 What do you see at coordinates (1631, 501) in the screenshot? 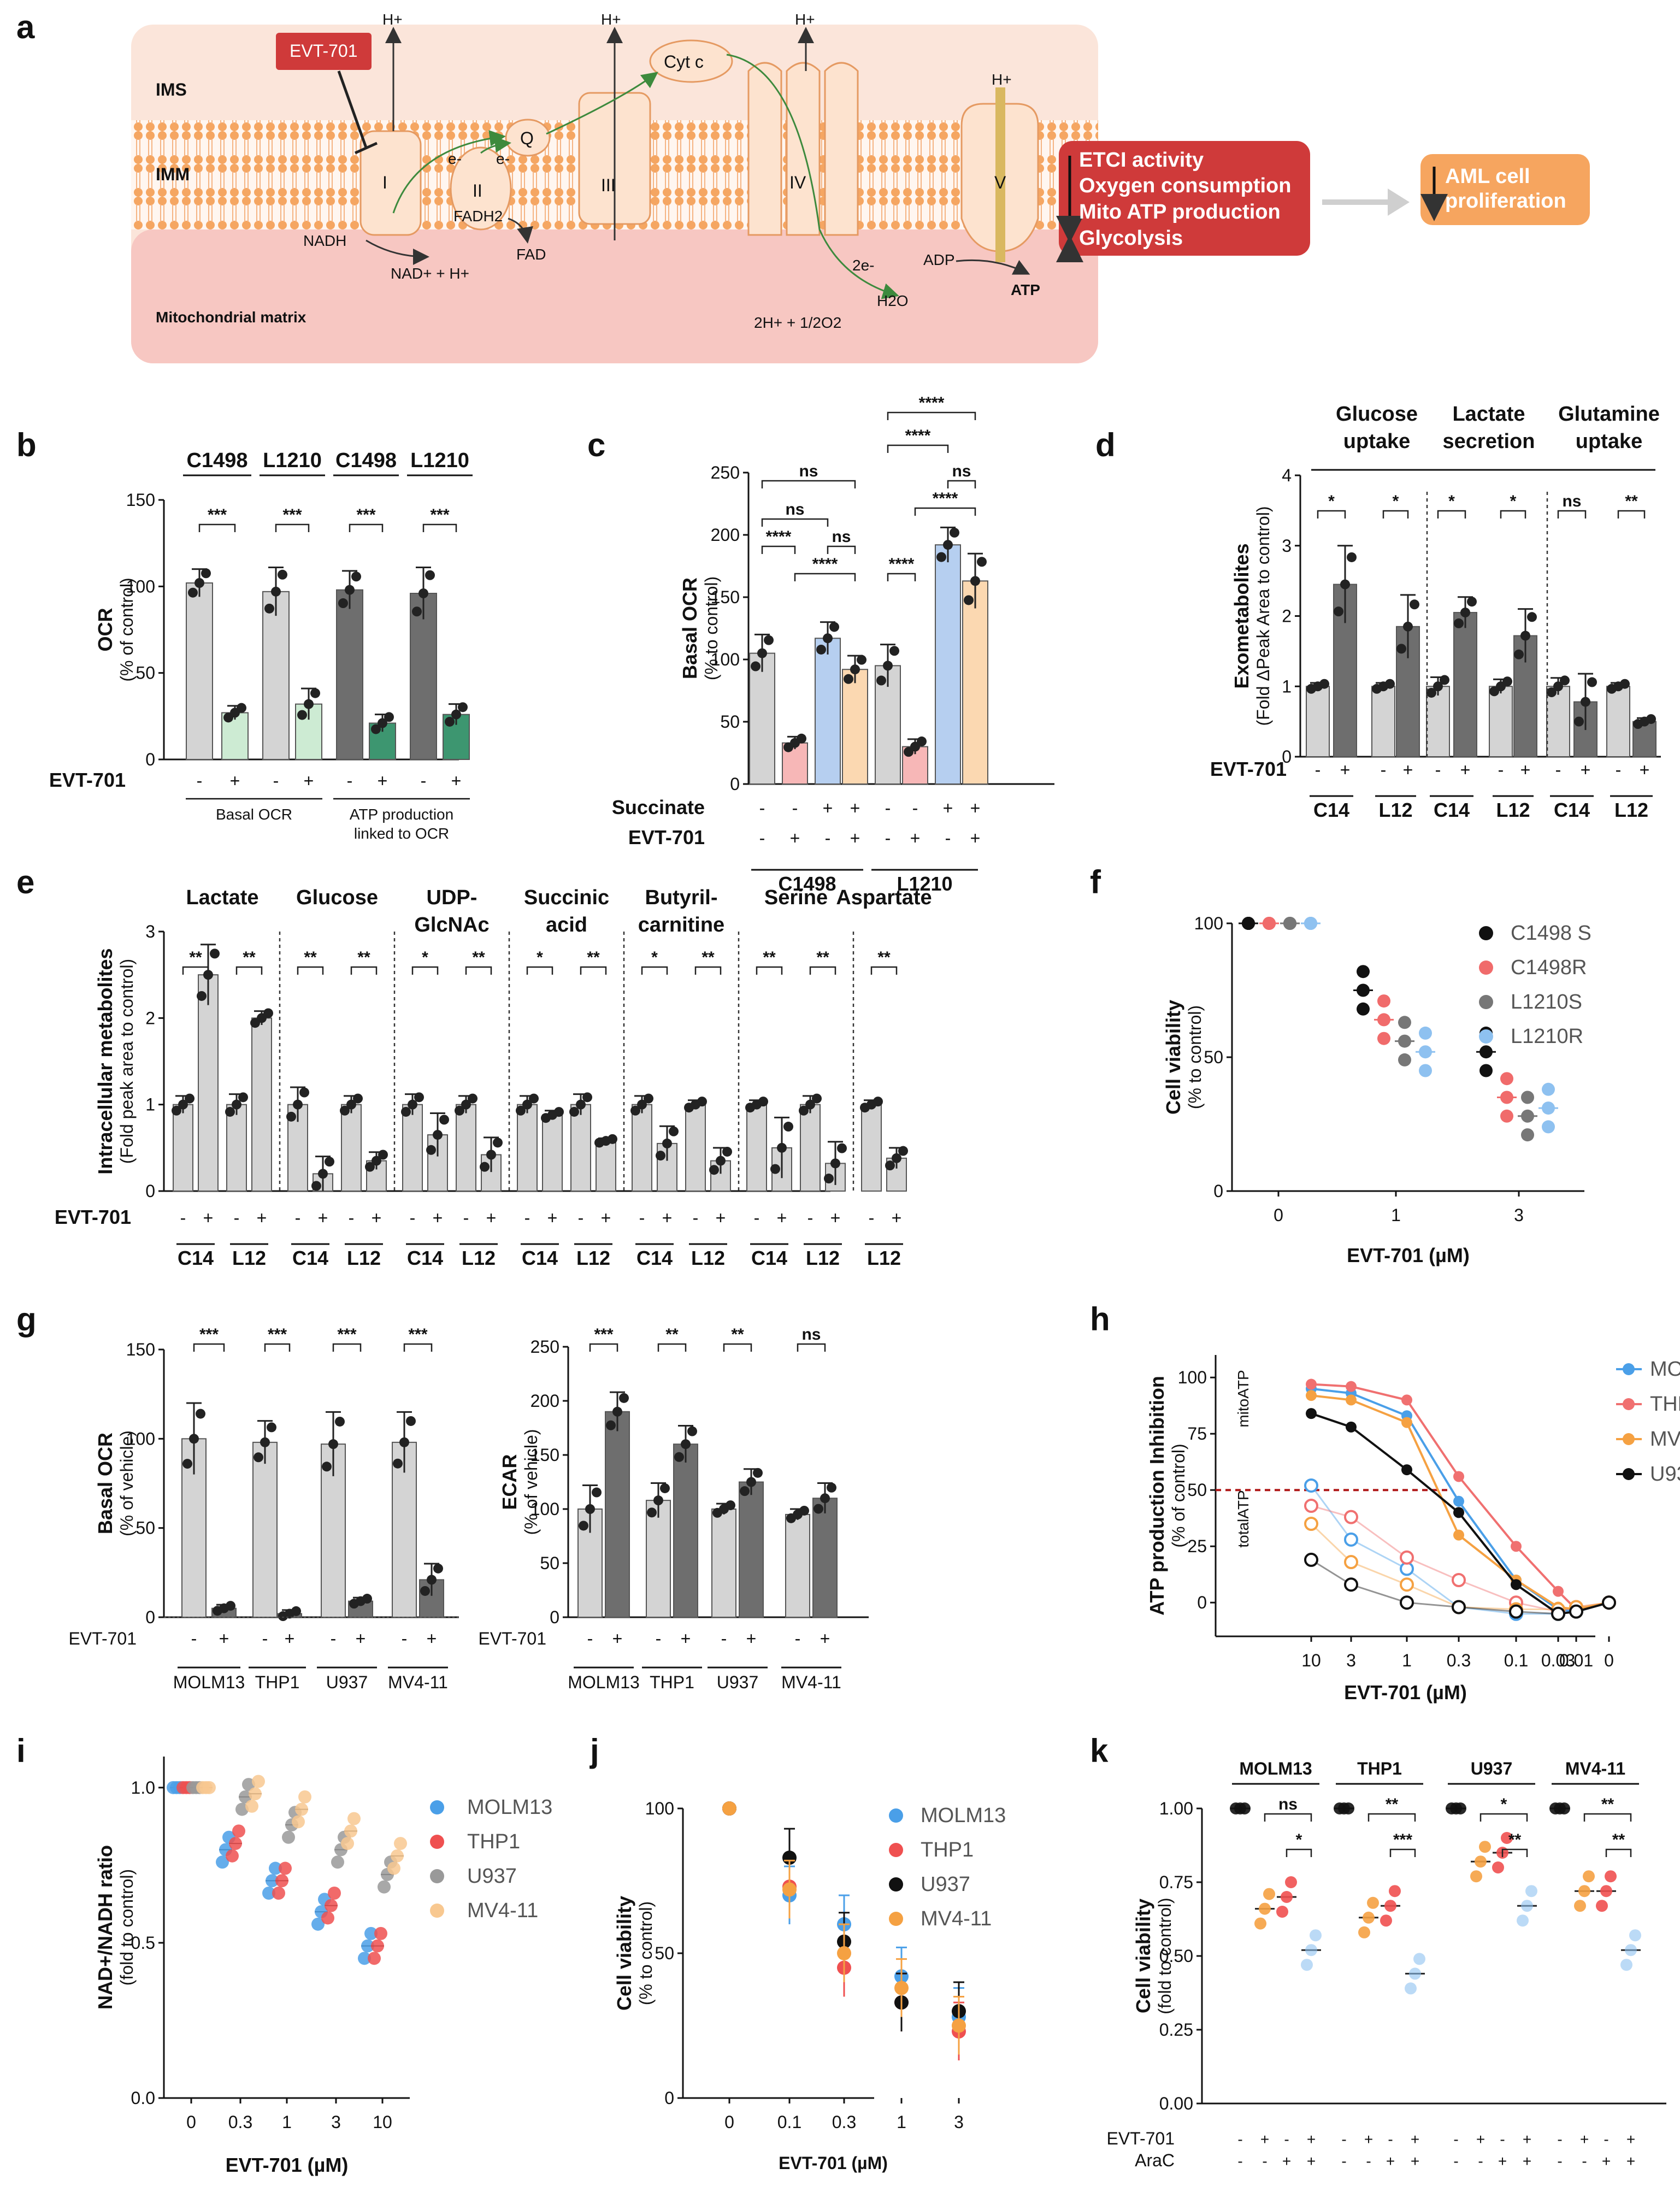
I see `d-sig-label: **` at bounding box center [1631, 501].